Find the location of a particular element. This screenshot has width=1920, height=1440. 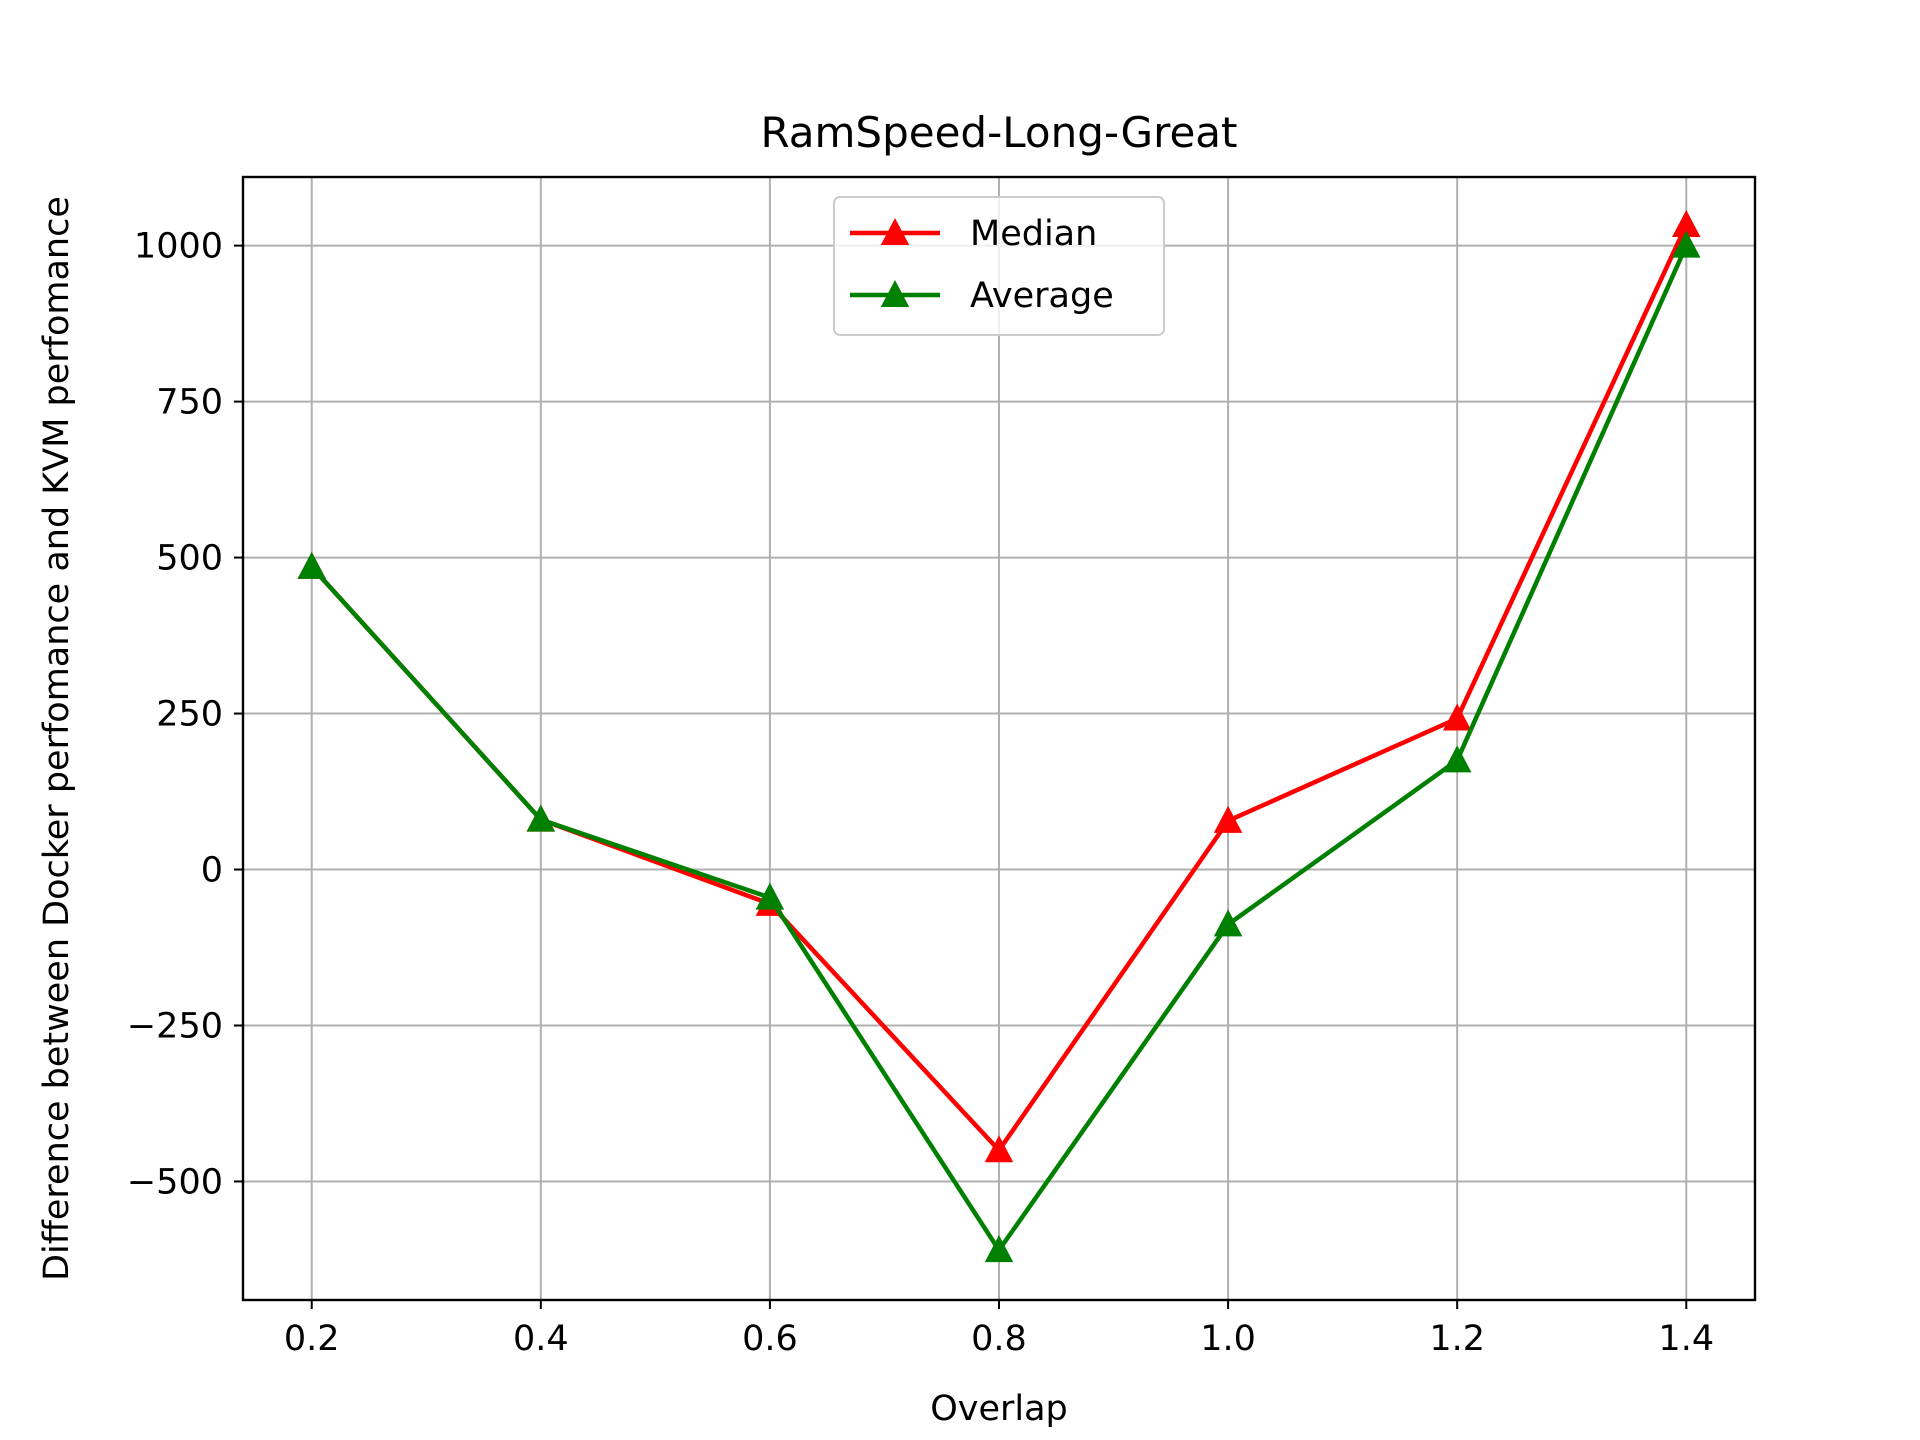

legend-label-average: Average is located at coordinates (1042, 296).